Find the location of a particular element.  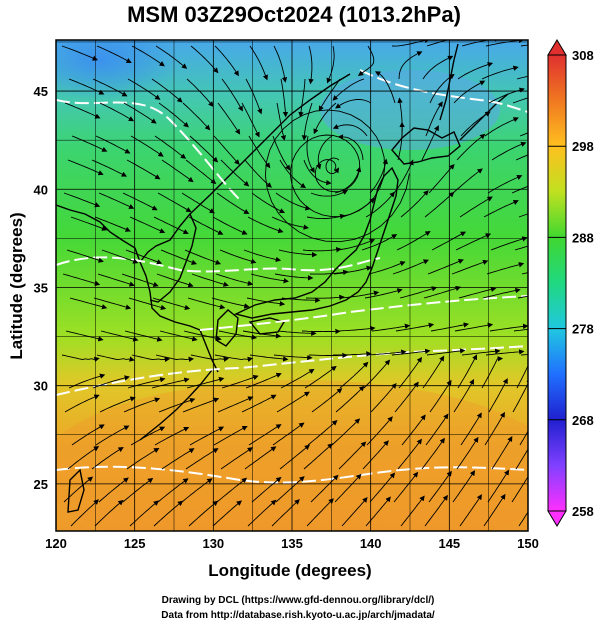

y-axis-ticks: 25 30 35 40 45 is located at coordinates (41, 288).